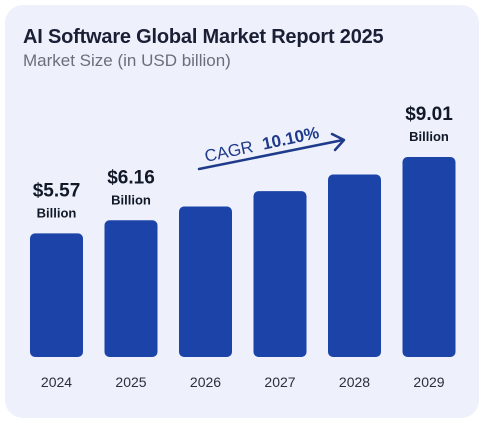  Describe the element at coordinates (354, 265) in the screenshot. I see `bar-2028` at that location.